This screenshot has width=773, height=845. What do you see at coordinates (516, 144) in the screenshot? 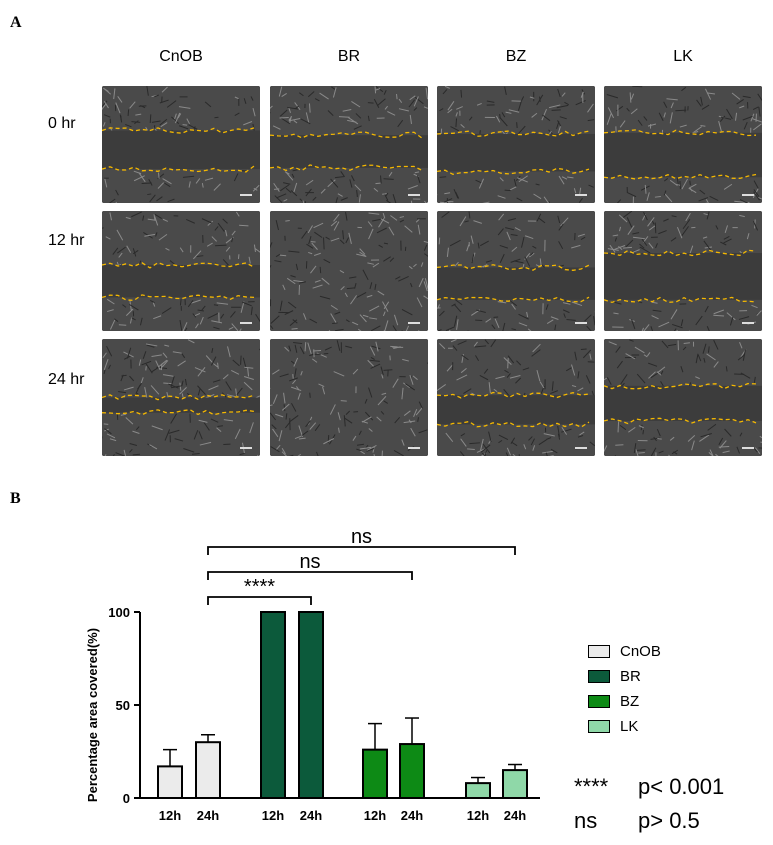
I see `micrograph-bz-0hr` at bounding box center [516, 144].